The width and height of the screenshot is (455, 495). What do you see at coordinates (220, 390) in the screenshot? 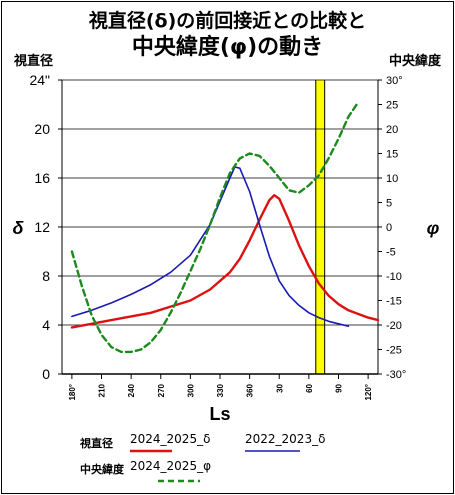
I see `x-tick-label: 330` at bounding box center [220, 390].